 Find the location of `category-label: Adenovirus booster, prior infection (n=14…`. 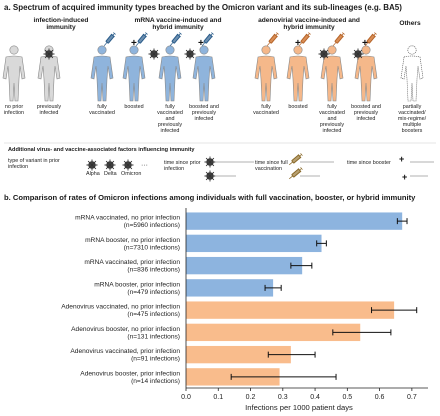

category-label: Adenovirus booster, prior infection (n=14… is located at coordinates (130, 377).